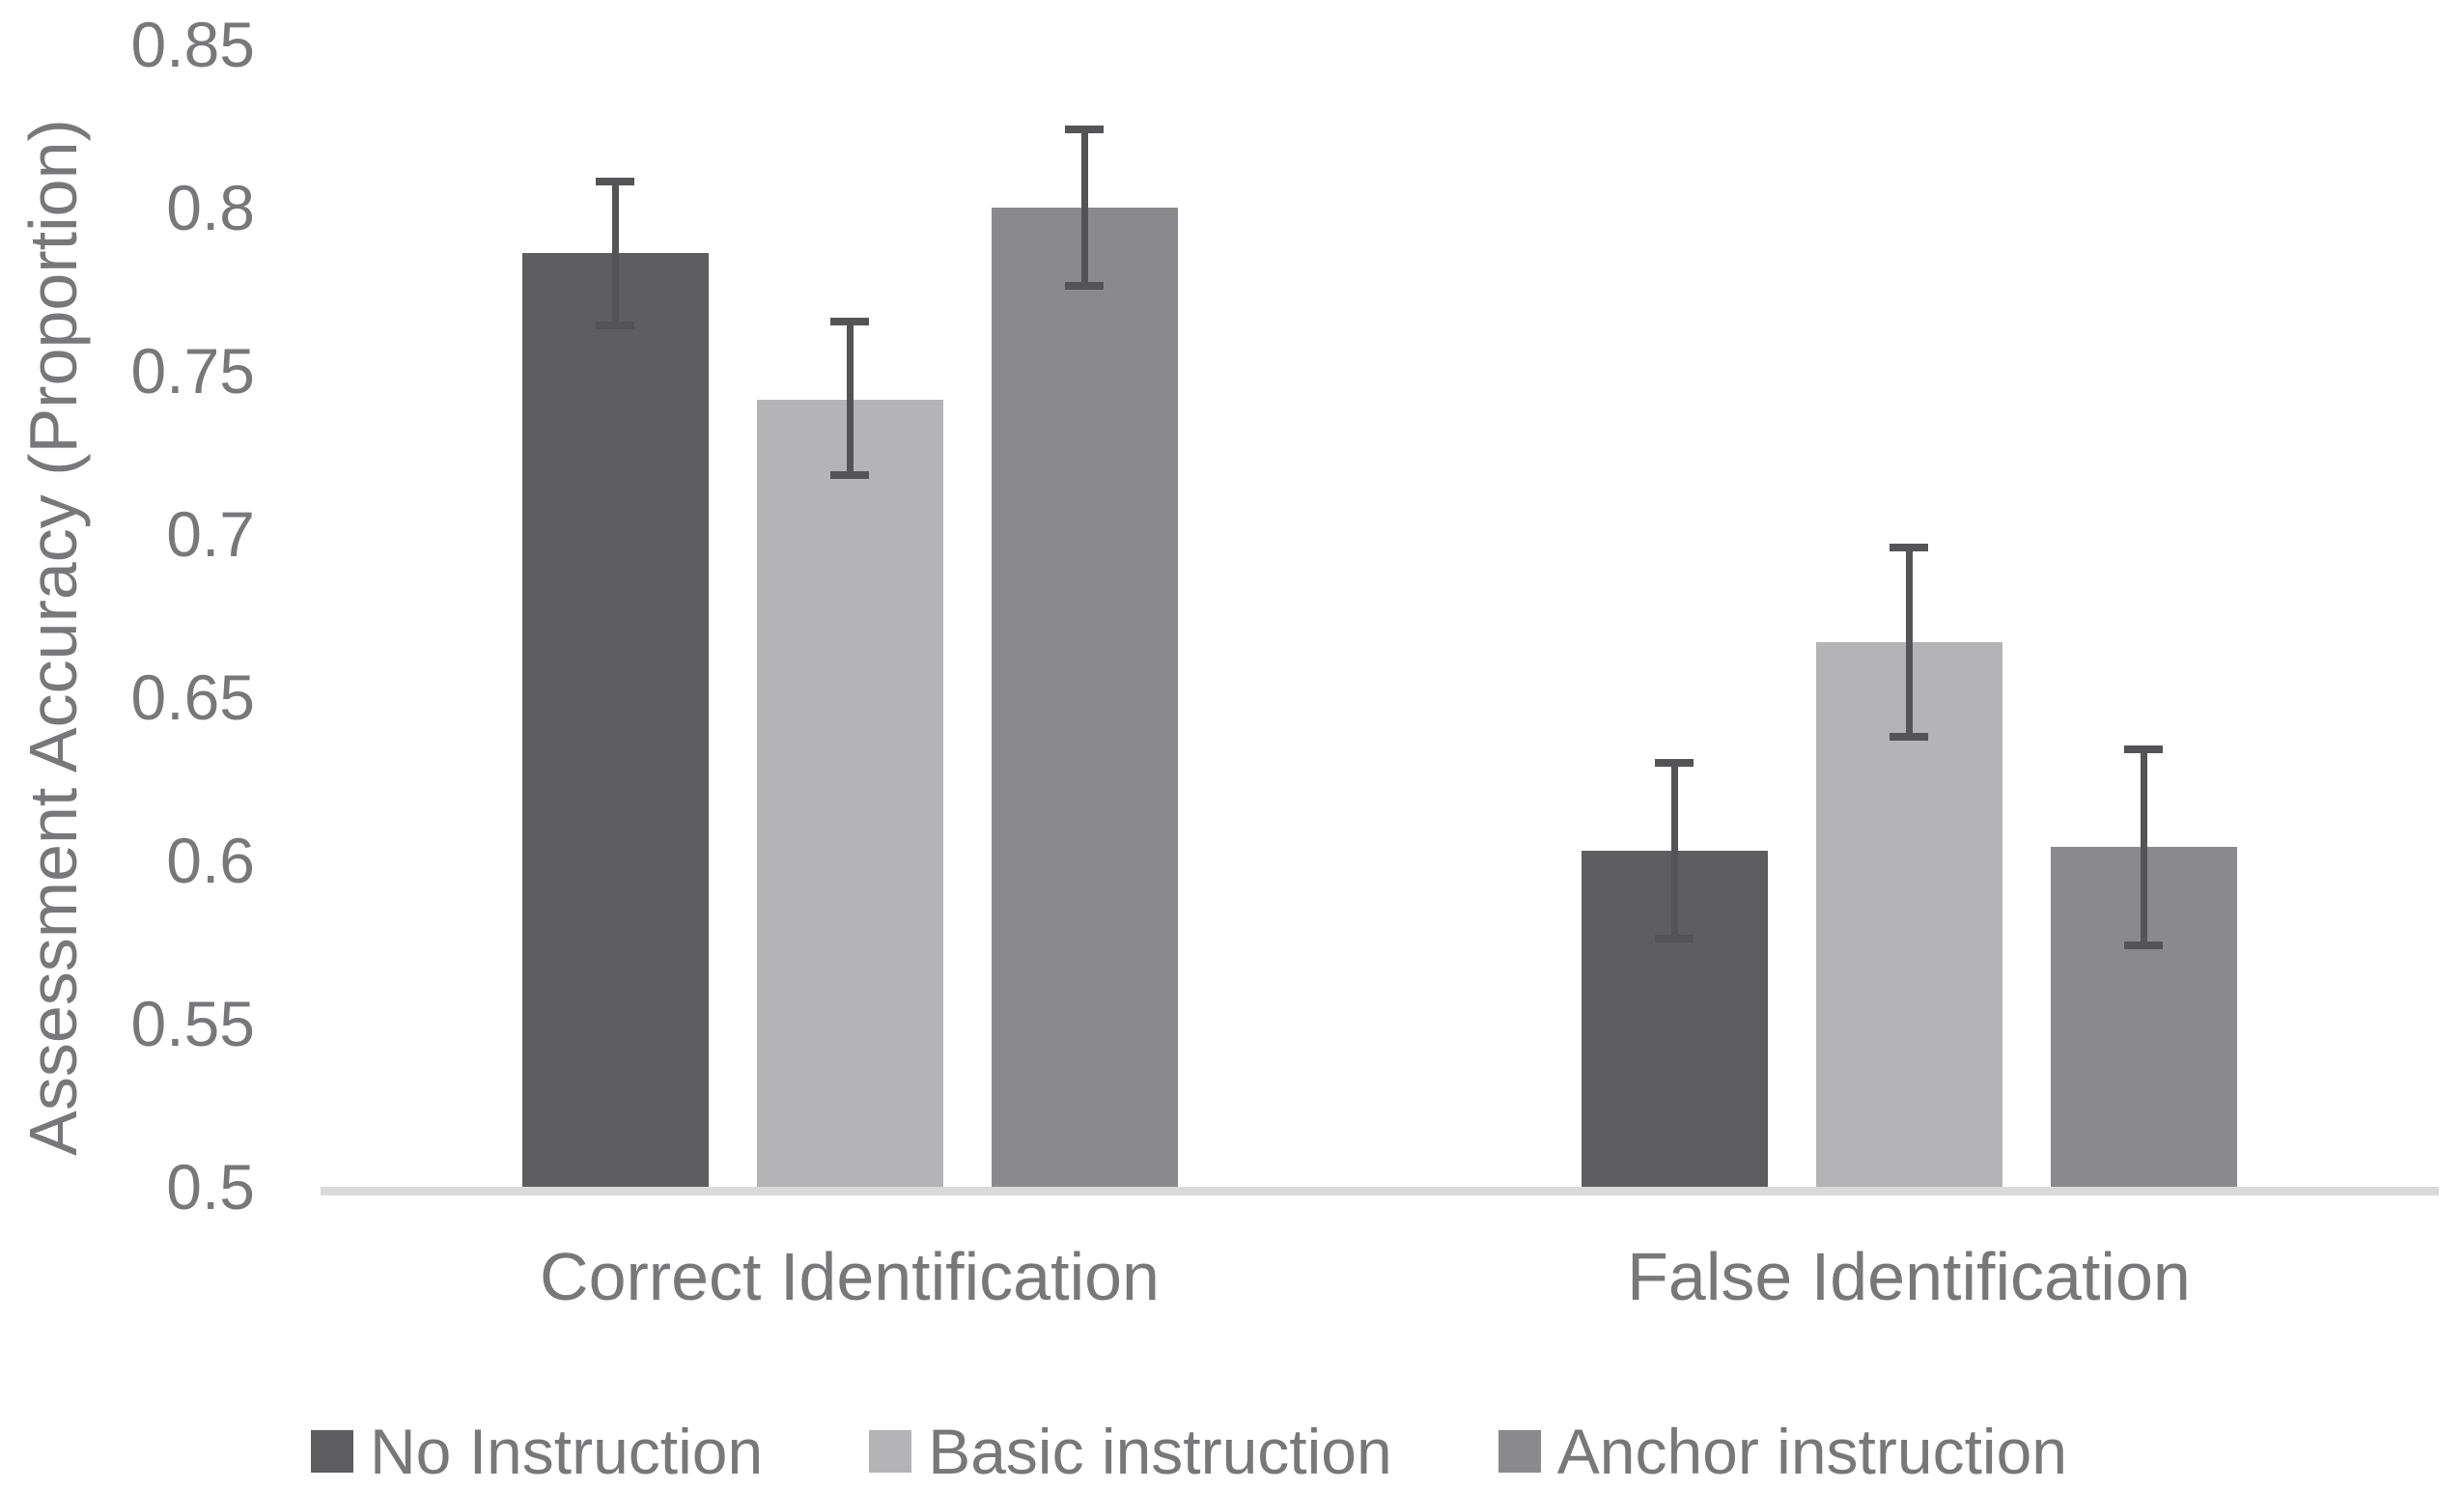 The height and width of the screenshot is (1490, 2464). I want to click on legend-swatch-basic-instruction, so click(891, 1451).